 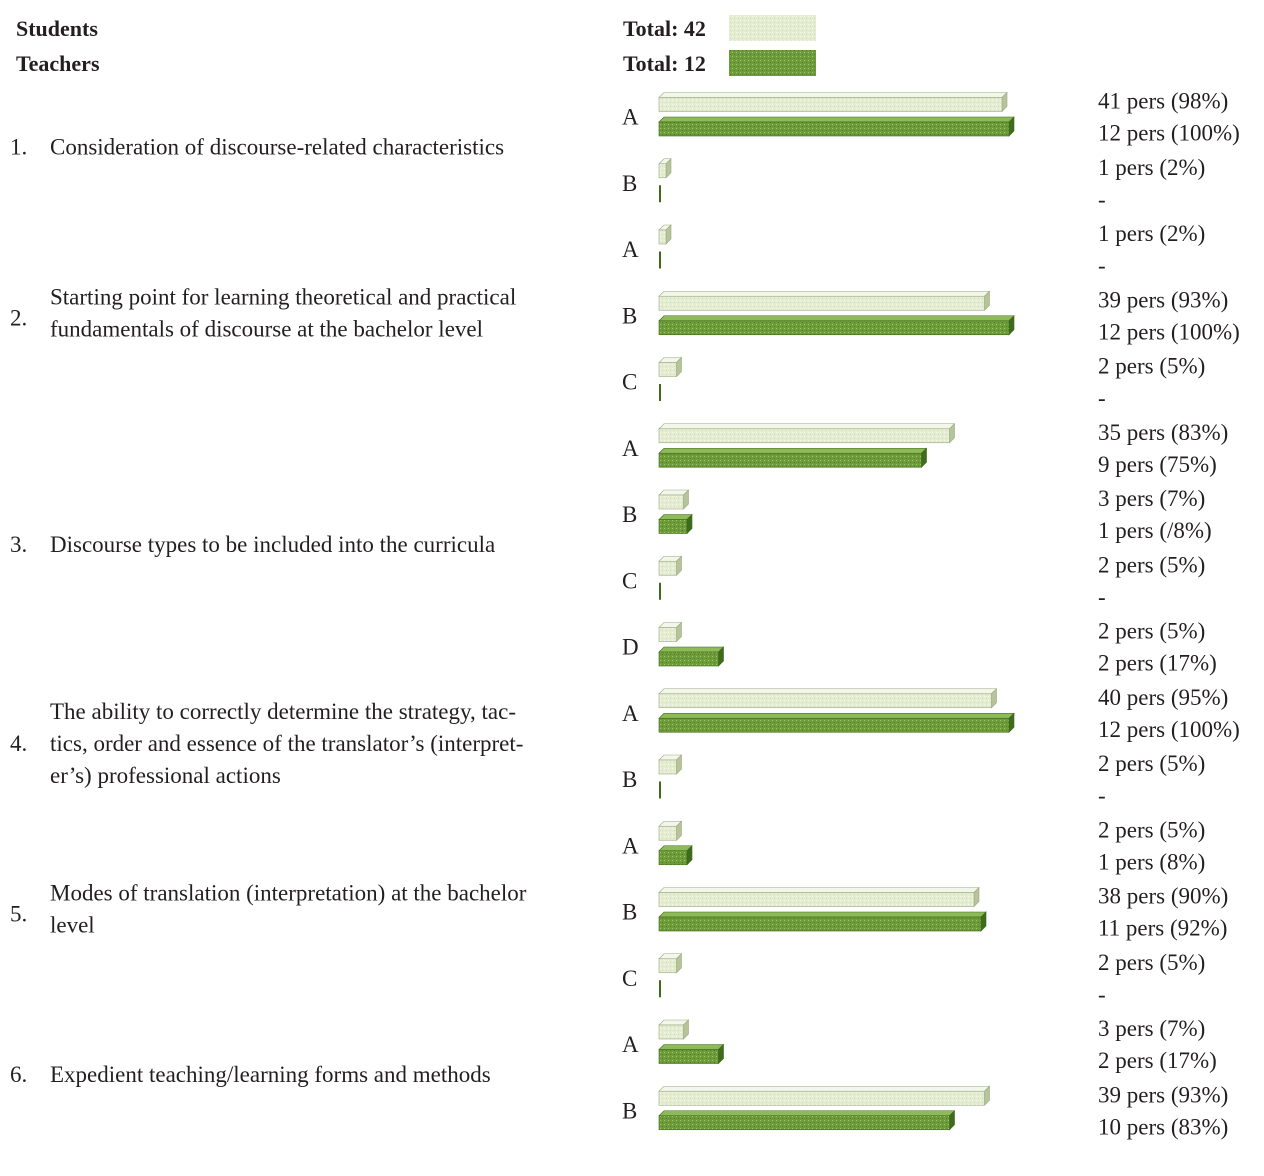 I want to click on bar-teachers-q3-d, so click(x=691, y=656).